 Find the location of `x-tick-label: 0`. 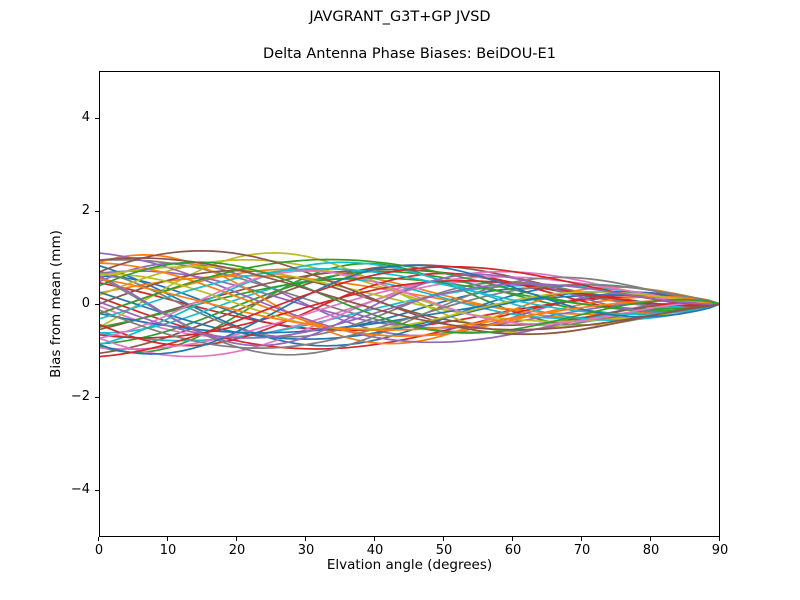

x-tick-label: 0 is located at coordinates (99, 550).